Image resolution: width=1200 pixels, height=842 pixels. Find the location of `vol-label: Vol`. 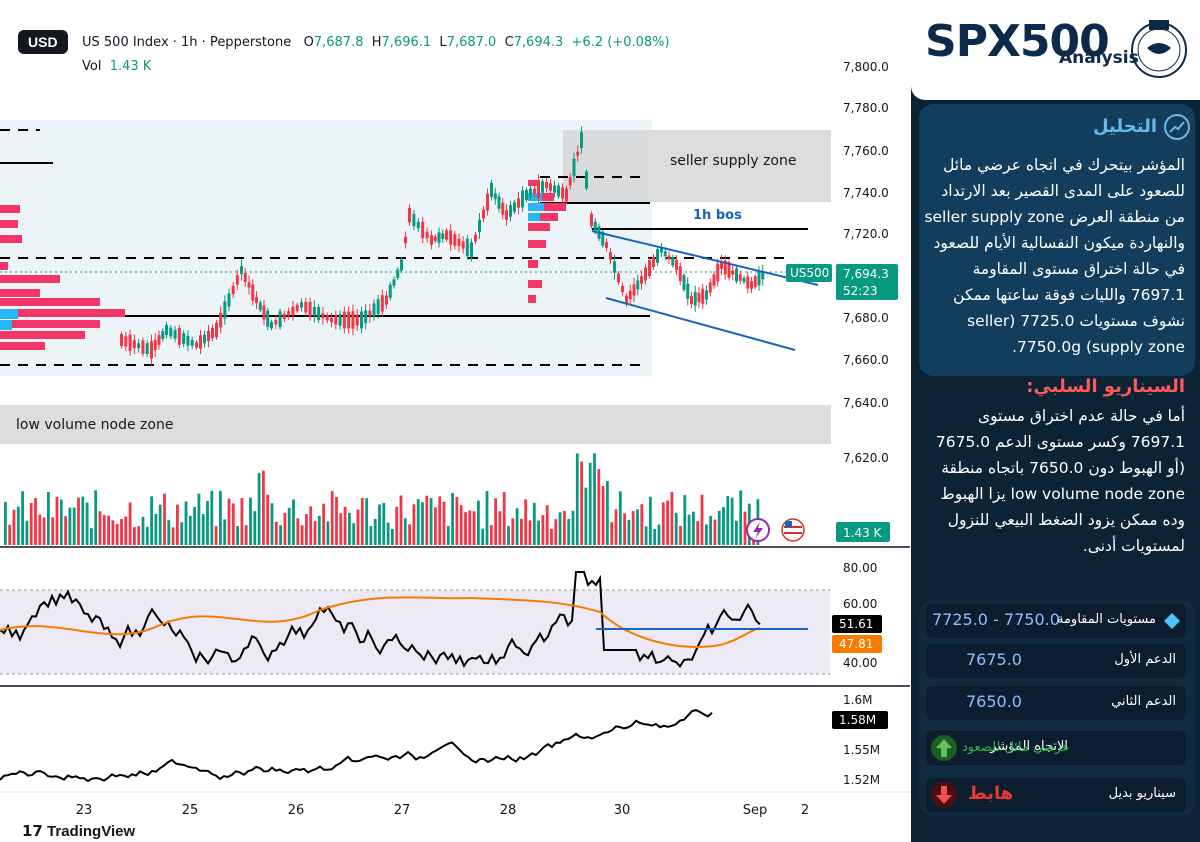

vol-label: Vol is located at coordinates (92, 66).